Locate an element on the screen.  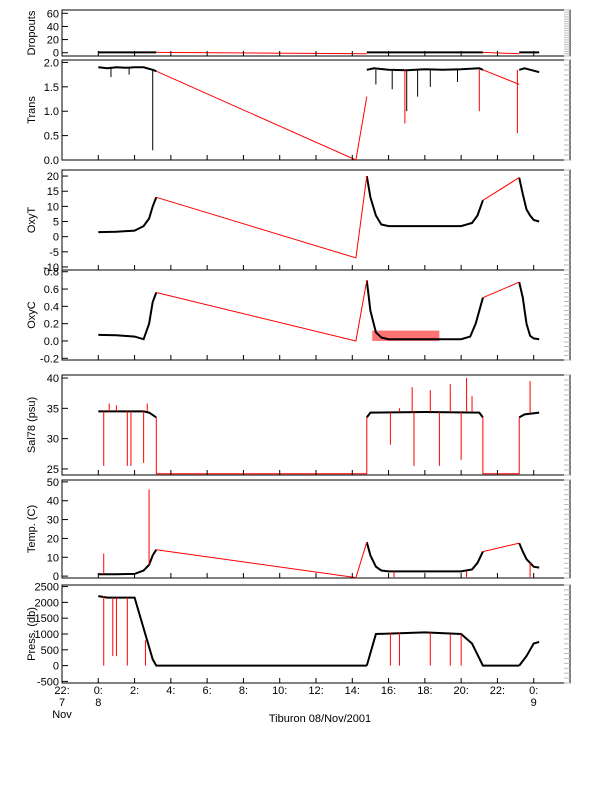
x-day-label: 8 is located at coordinates (98, 703).